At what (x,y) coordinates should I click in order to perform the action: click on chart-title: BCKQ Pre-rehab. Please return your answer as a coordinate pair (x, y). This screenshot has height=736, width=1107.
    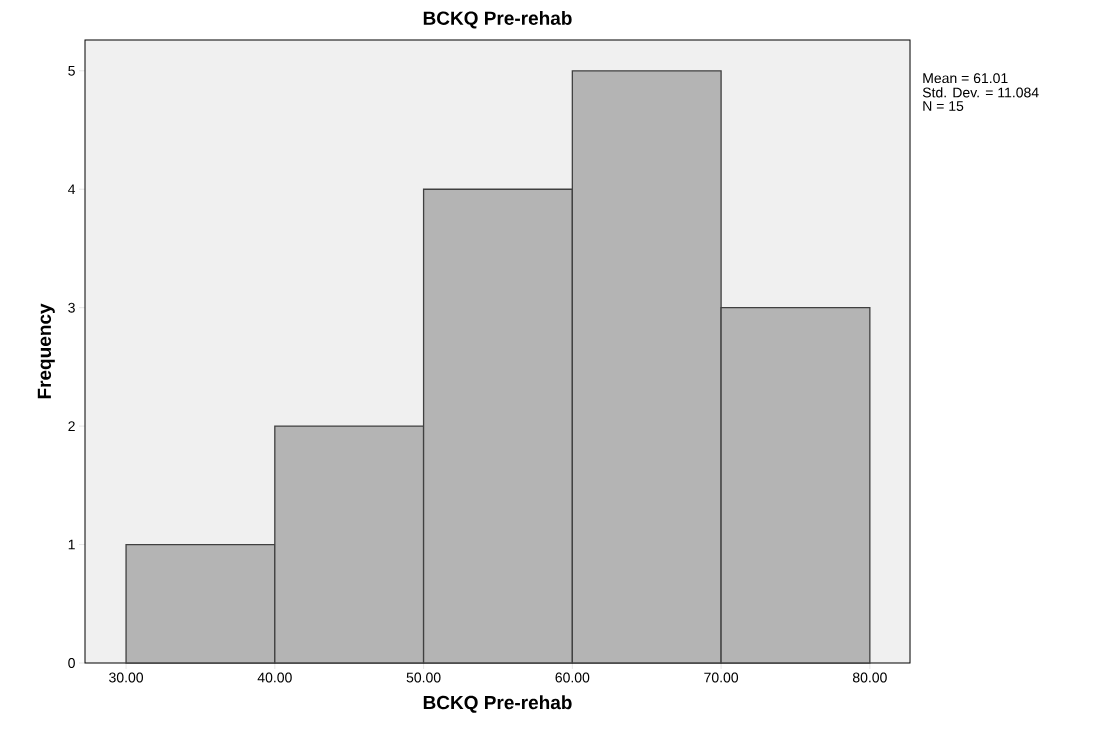
    Looking at the image, I should click on (497, 19).